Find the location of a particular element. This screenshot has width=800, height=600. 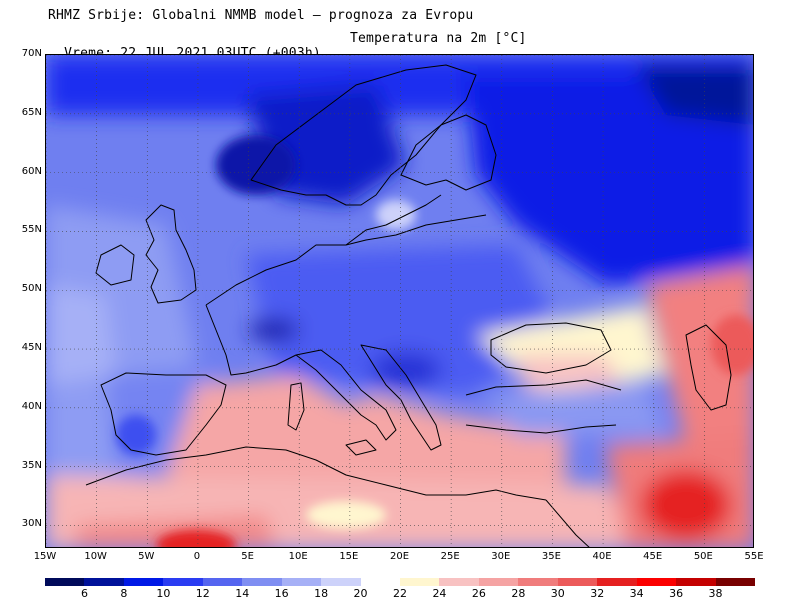

colorbar-label: 30 is located at coordinates (557, 593).